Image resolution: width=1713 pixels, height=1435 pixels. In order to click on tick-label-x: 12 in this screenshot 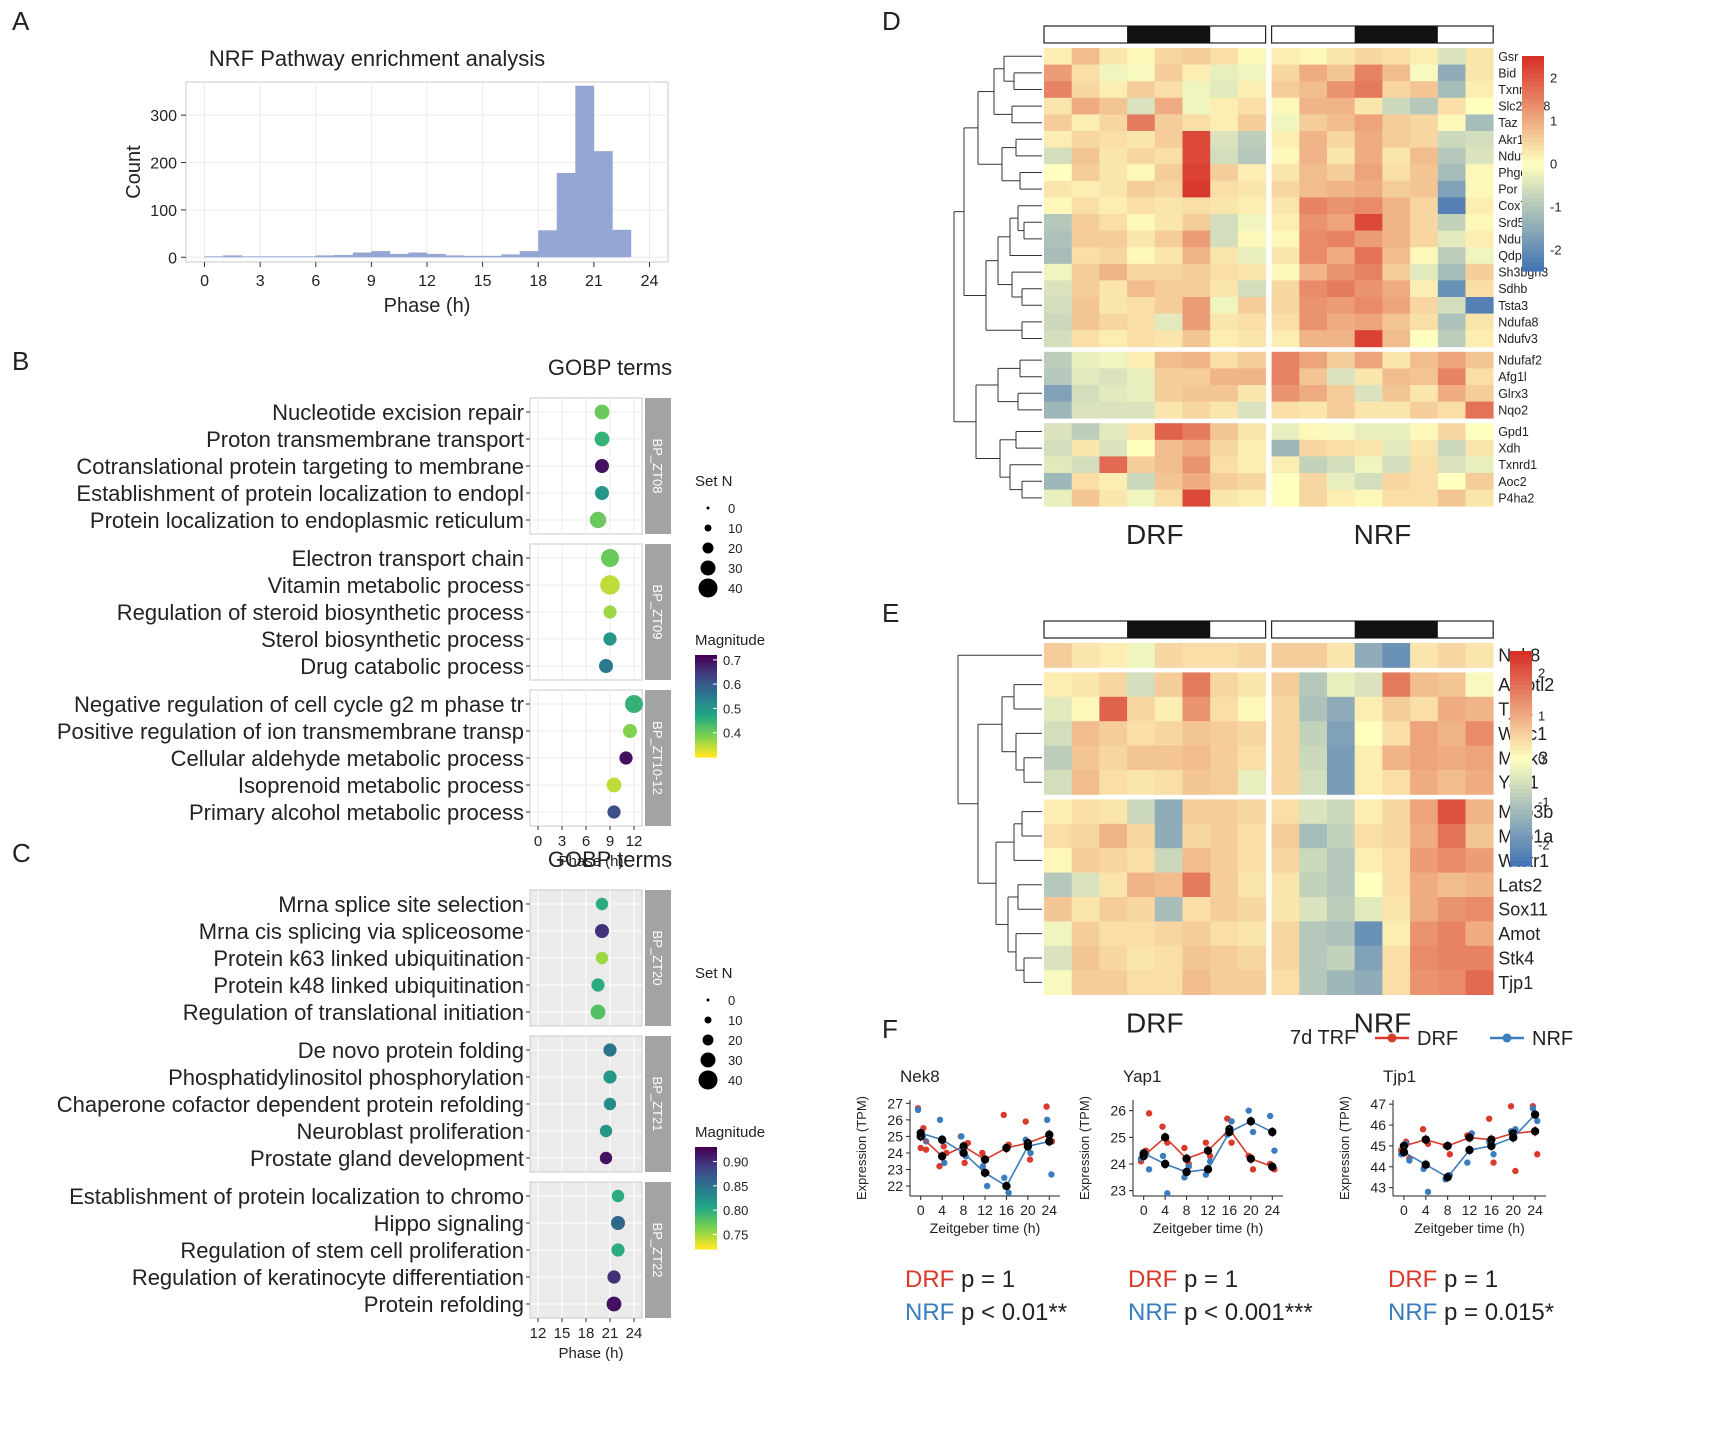, I will do `click(1470, 1210)`.